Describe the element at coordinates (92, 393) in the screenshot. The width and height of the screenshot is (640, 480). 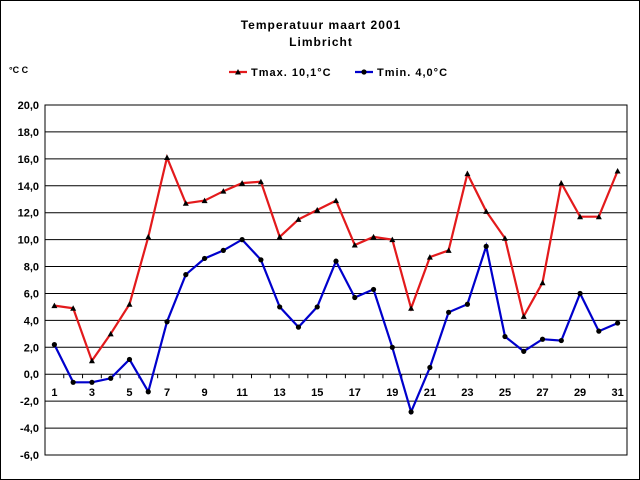
I see `x-tick-label: 3` at that location.